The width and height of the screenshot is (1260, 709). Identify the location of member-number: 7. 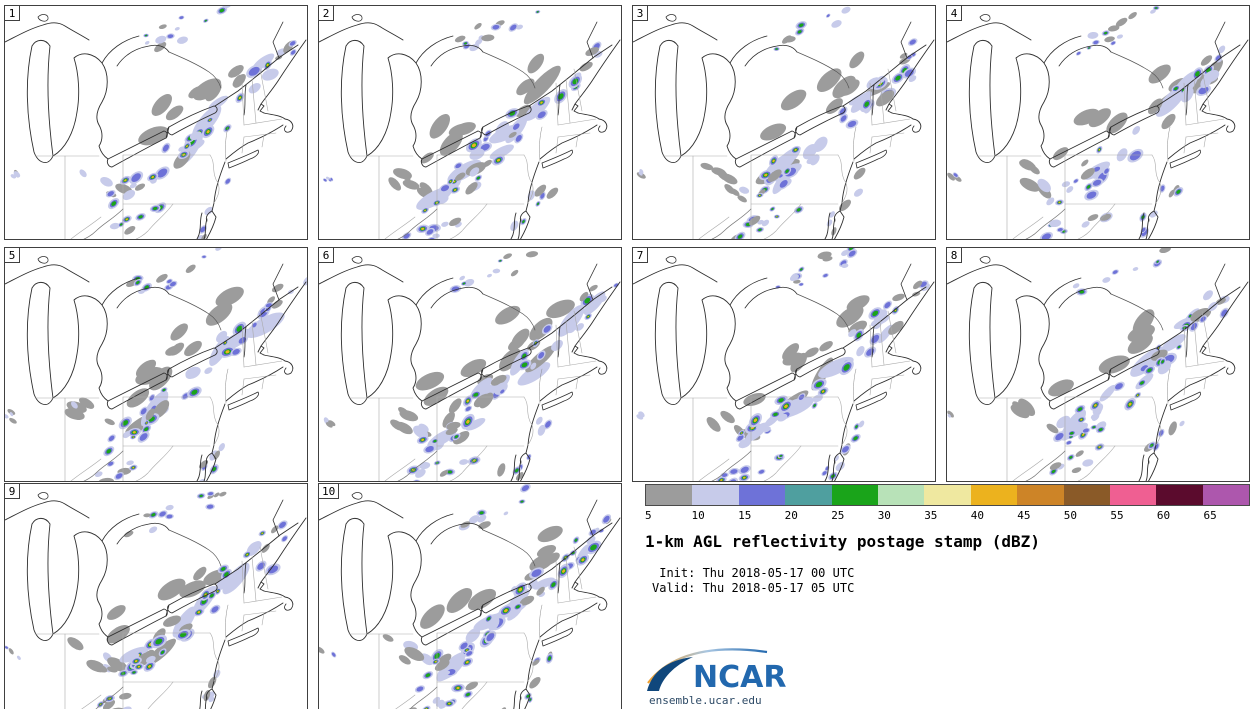
(640, 255).